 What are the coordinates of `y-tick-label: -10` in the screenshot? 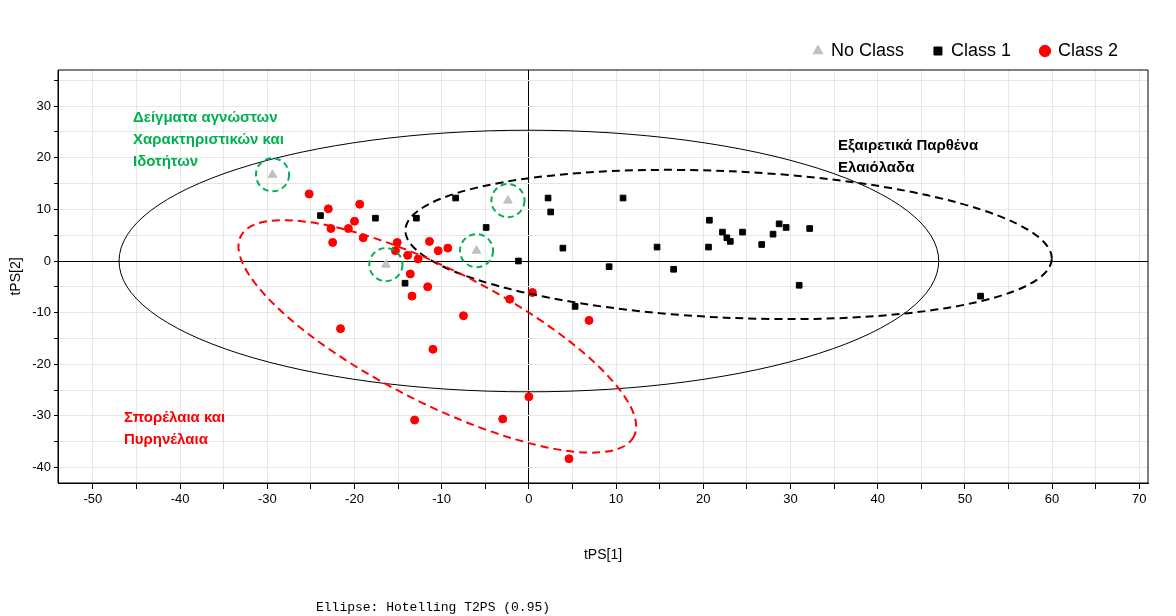 It's located at (41, 312).